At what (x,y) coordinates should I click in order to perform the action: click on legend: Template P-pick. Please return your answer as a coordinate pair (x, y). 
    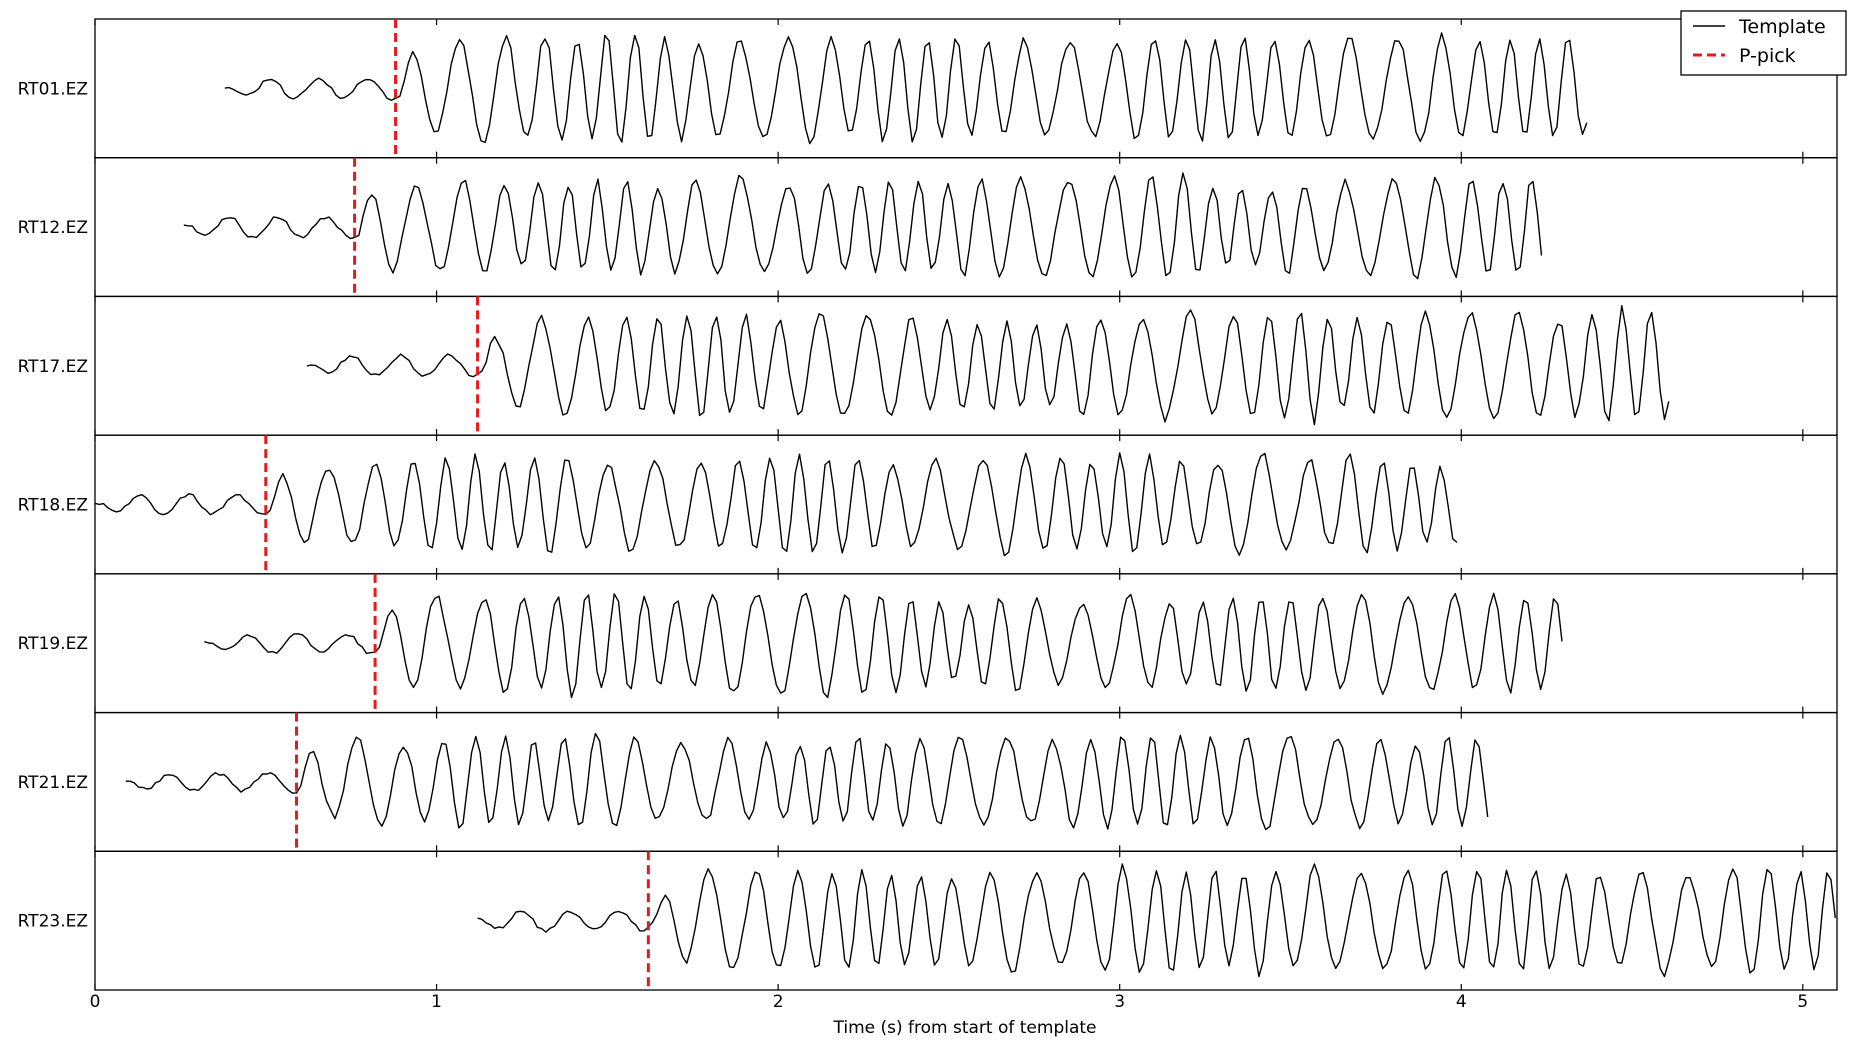
    Looking at the image, I should click on (1763, 43).